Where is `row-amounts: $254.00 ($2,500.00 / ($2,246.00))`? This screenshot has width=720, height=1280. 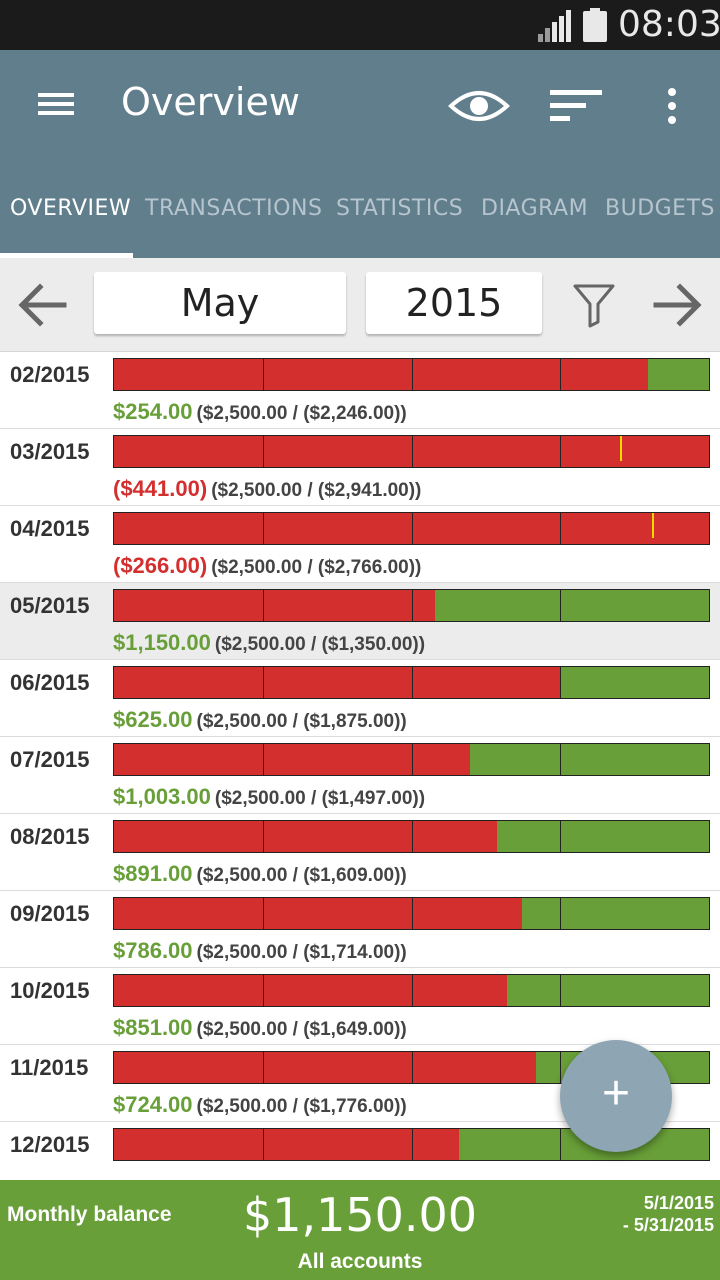
row-amounts: $254.00 ($2,500.00 / ($2,246.00)) is located at coordinates (260, 412).